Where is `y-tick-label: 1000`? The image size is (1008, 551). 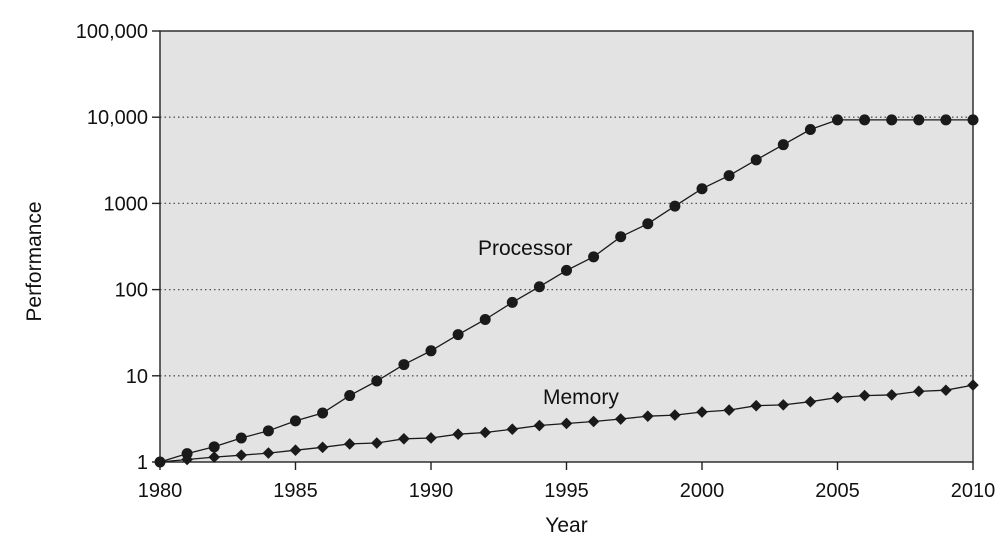 y-tick-label: 1000 is located at coordinates (126, 204).